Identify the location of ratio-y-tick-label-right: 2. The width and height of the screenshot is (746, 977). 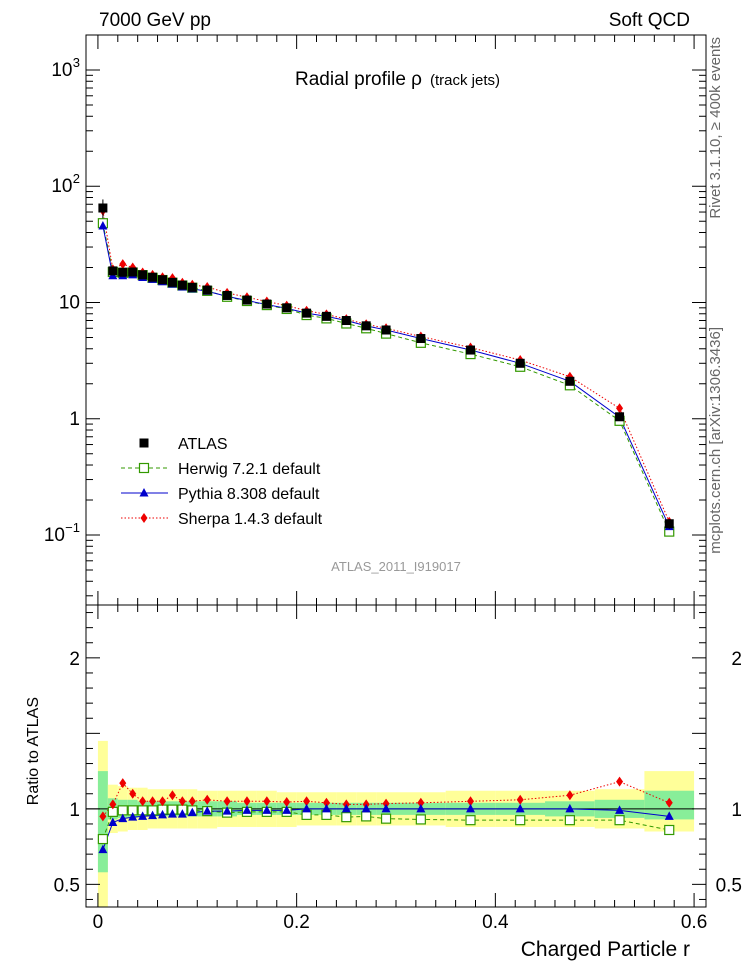
(736, 659).